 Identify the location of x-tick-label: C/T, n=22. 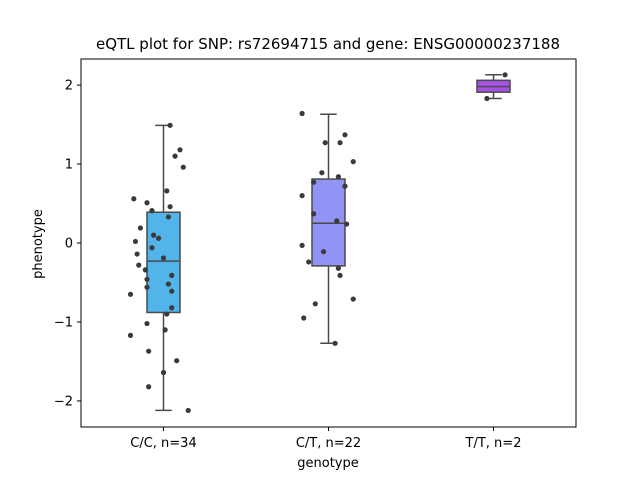
(328, 443).